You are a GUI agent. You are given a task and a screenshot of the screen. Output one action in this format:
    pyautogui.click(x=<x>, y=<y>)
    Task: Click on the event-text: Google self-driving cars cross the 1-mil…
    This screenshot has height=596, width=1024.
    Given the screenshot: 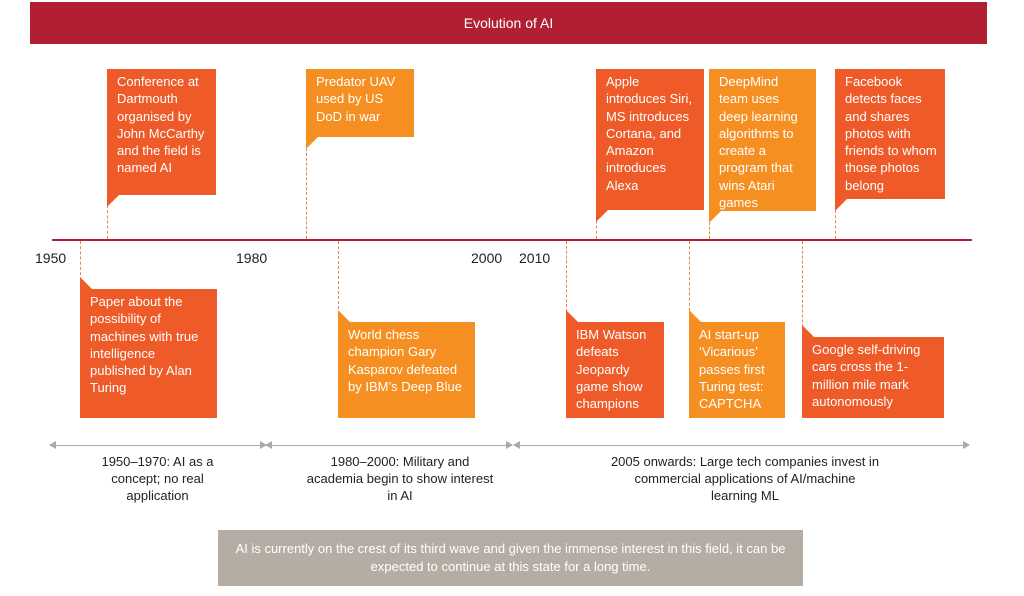 What is the action you would take?
    pyautogui.click(x=866, y=375)
    